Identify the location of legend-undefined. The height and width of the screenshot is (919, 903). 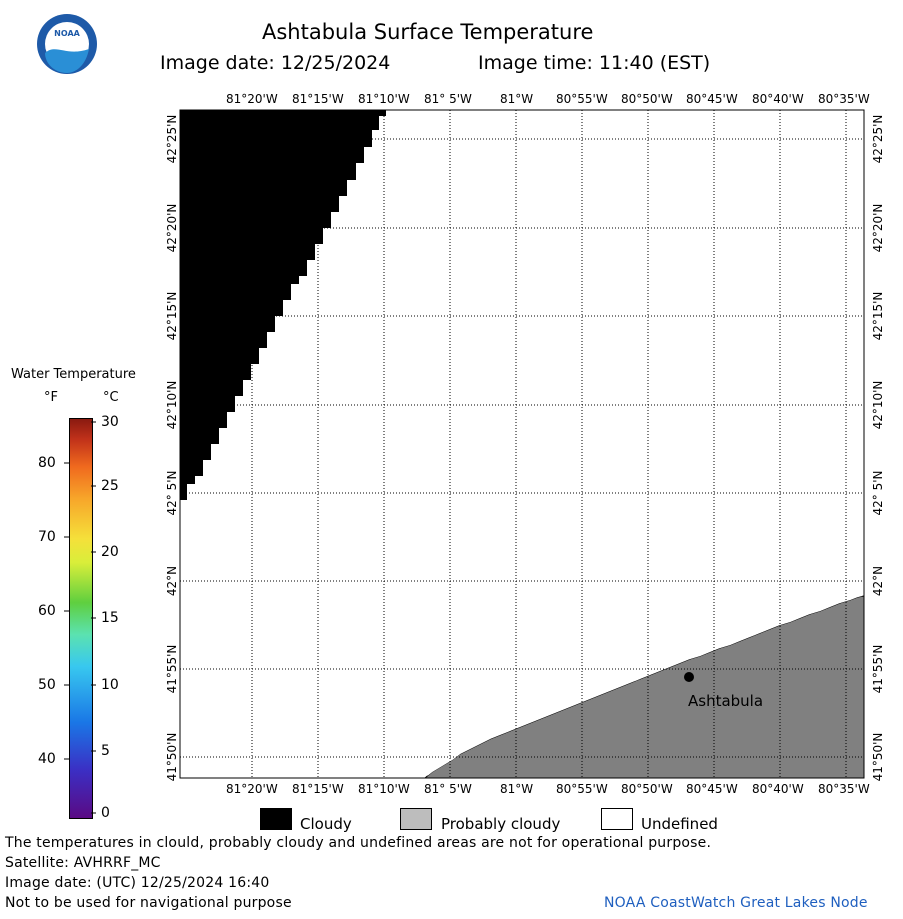
(617, 819).